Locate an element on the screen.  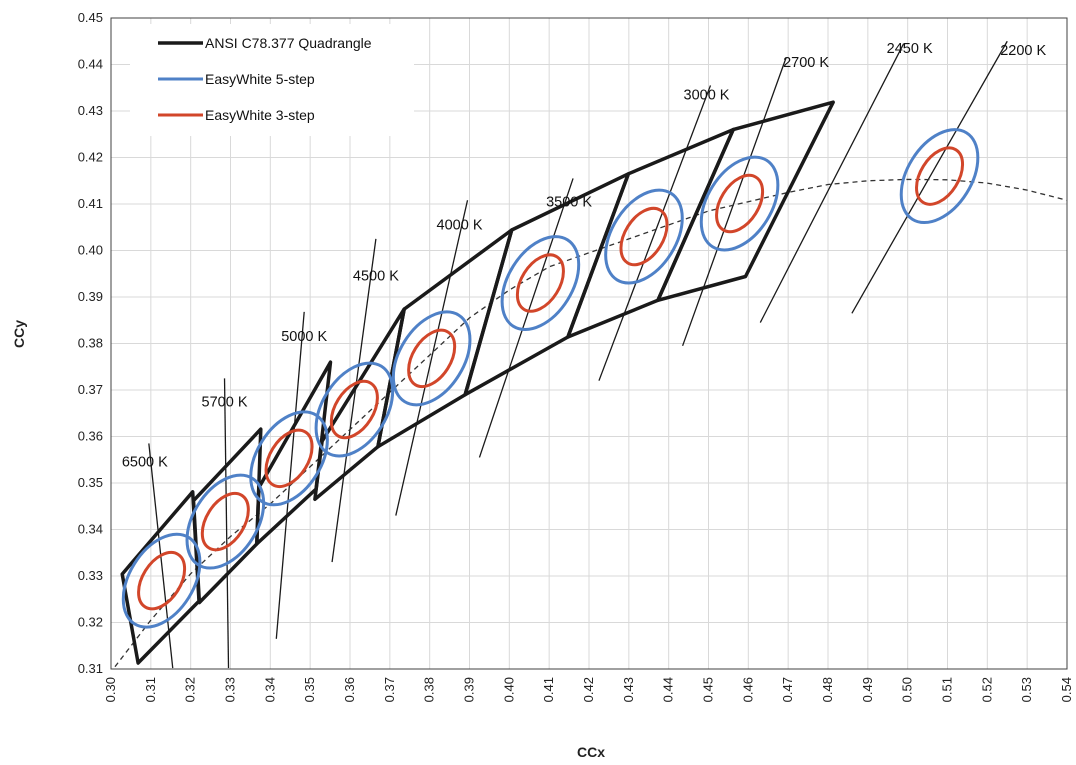
x-tick-label: 0.36 is located at coordinates (349, 689).